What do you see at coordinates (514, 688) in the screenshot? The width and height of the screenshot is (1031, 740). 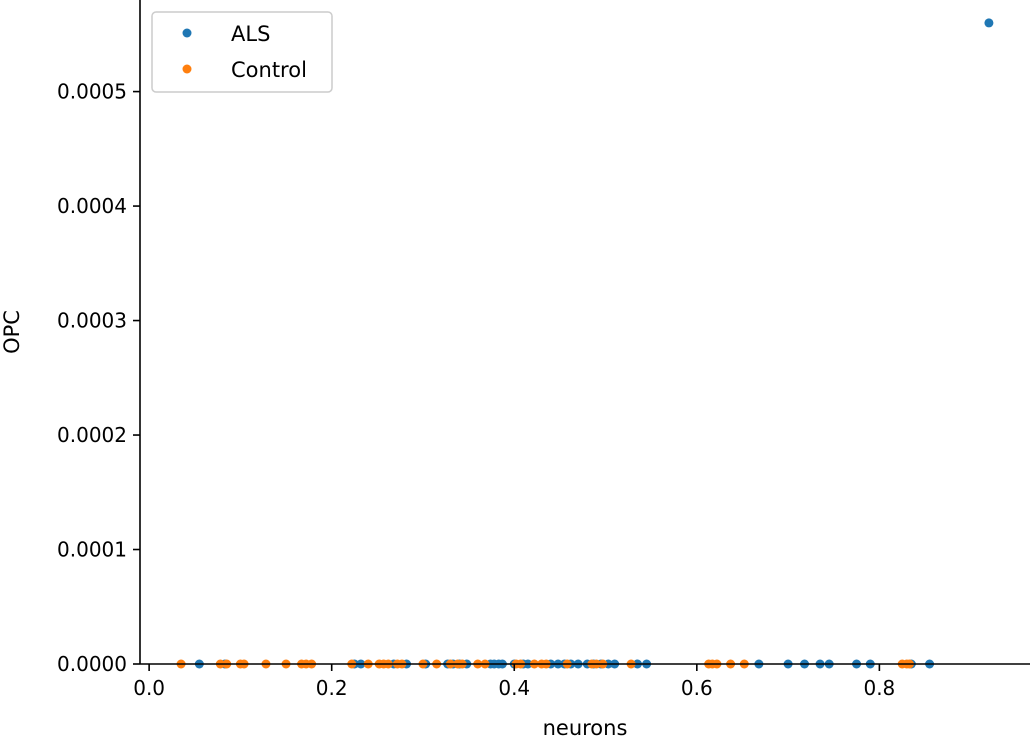 I see `x-tick-label: 0.4` at bounding box center [514, 688].